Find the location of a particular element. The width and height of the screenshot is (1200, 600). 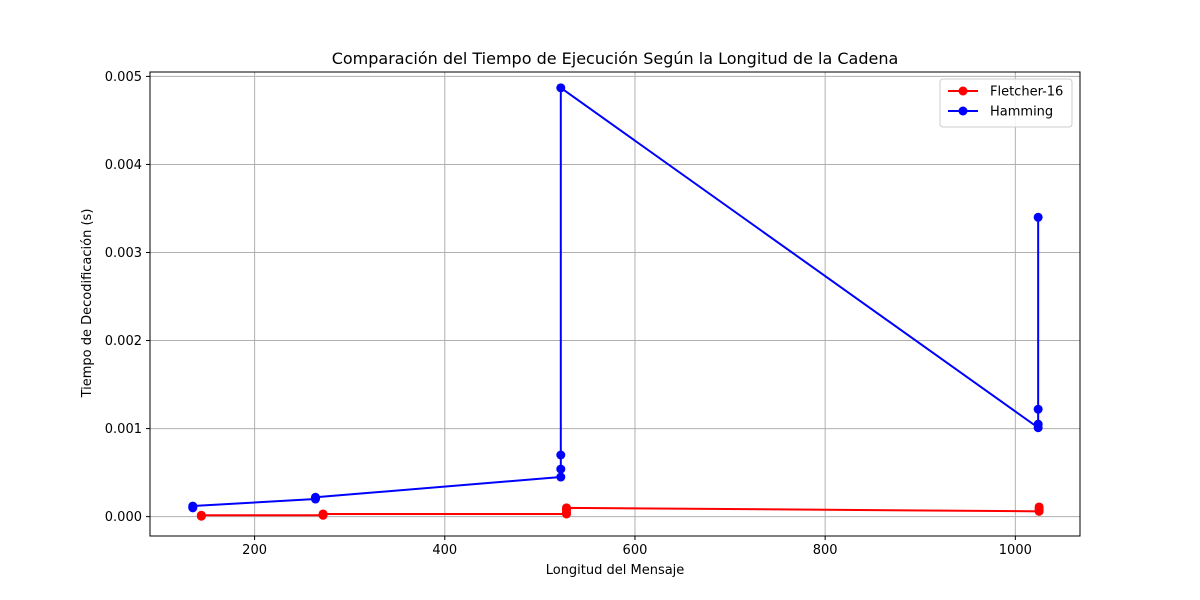

x-tick-label: 800 is located at coordinates (825, 550).